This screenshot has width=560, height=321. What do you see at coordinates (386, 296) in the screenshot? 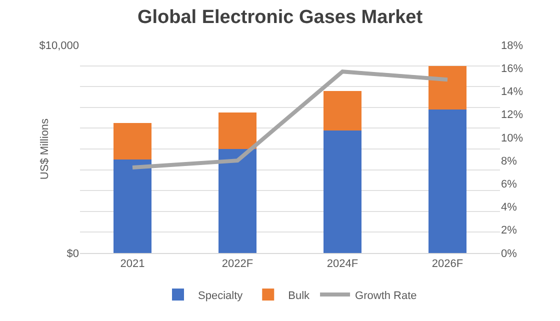
I see `legend-label: Growth Rate` at bounding box center [386, 296].